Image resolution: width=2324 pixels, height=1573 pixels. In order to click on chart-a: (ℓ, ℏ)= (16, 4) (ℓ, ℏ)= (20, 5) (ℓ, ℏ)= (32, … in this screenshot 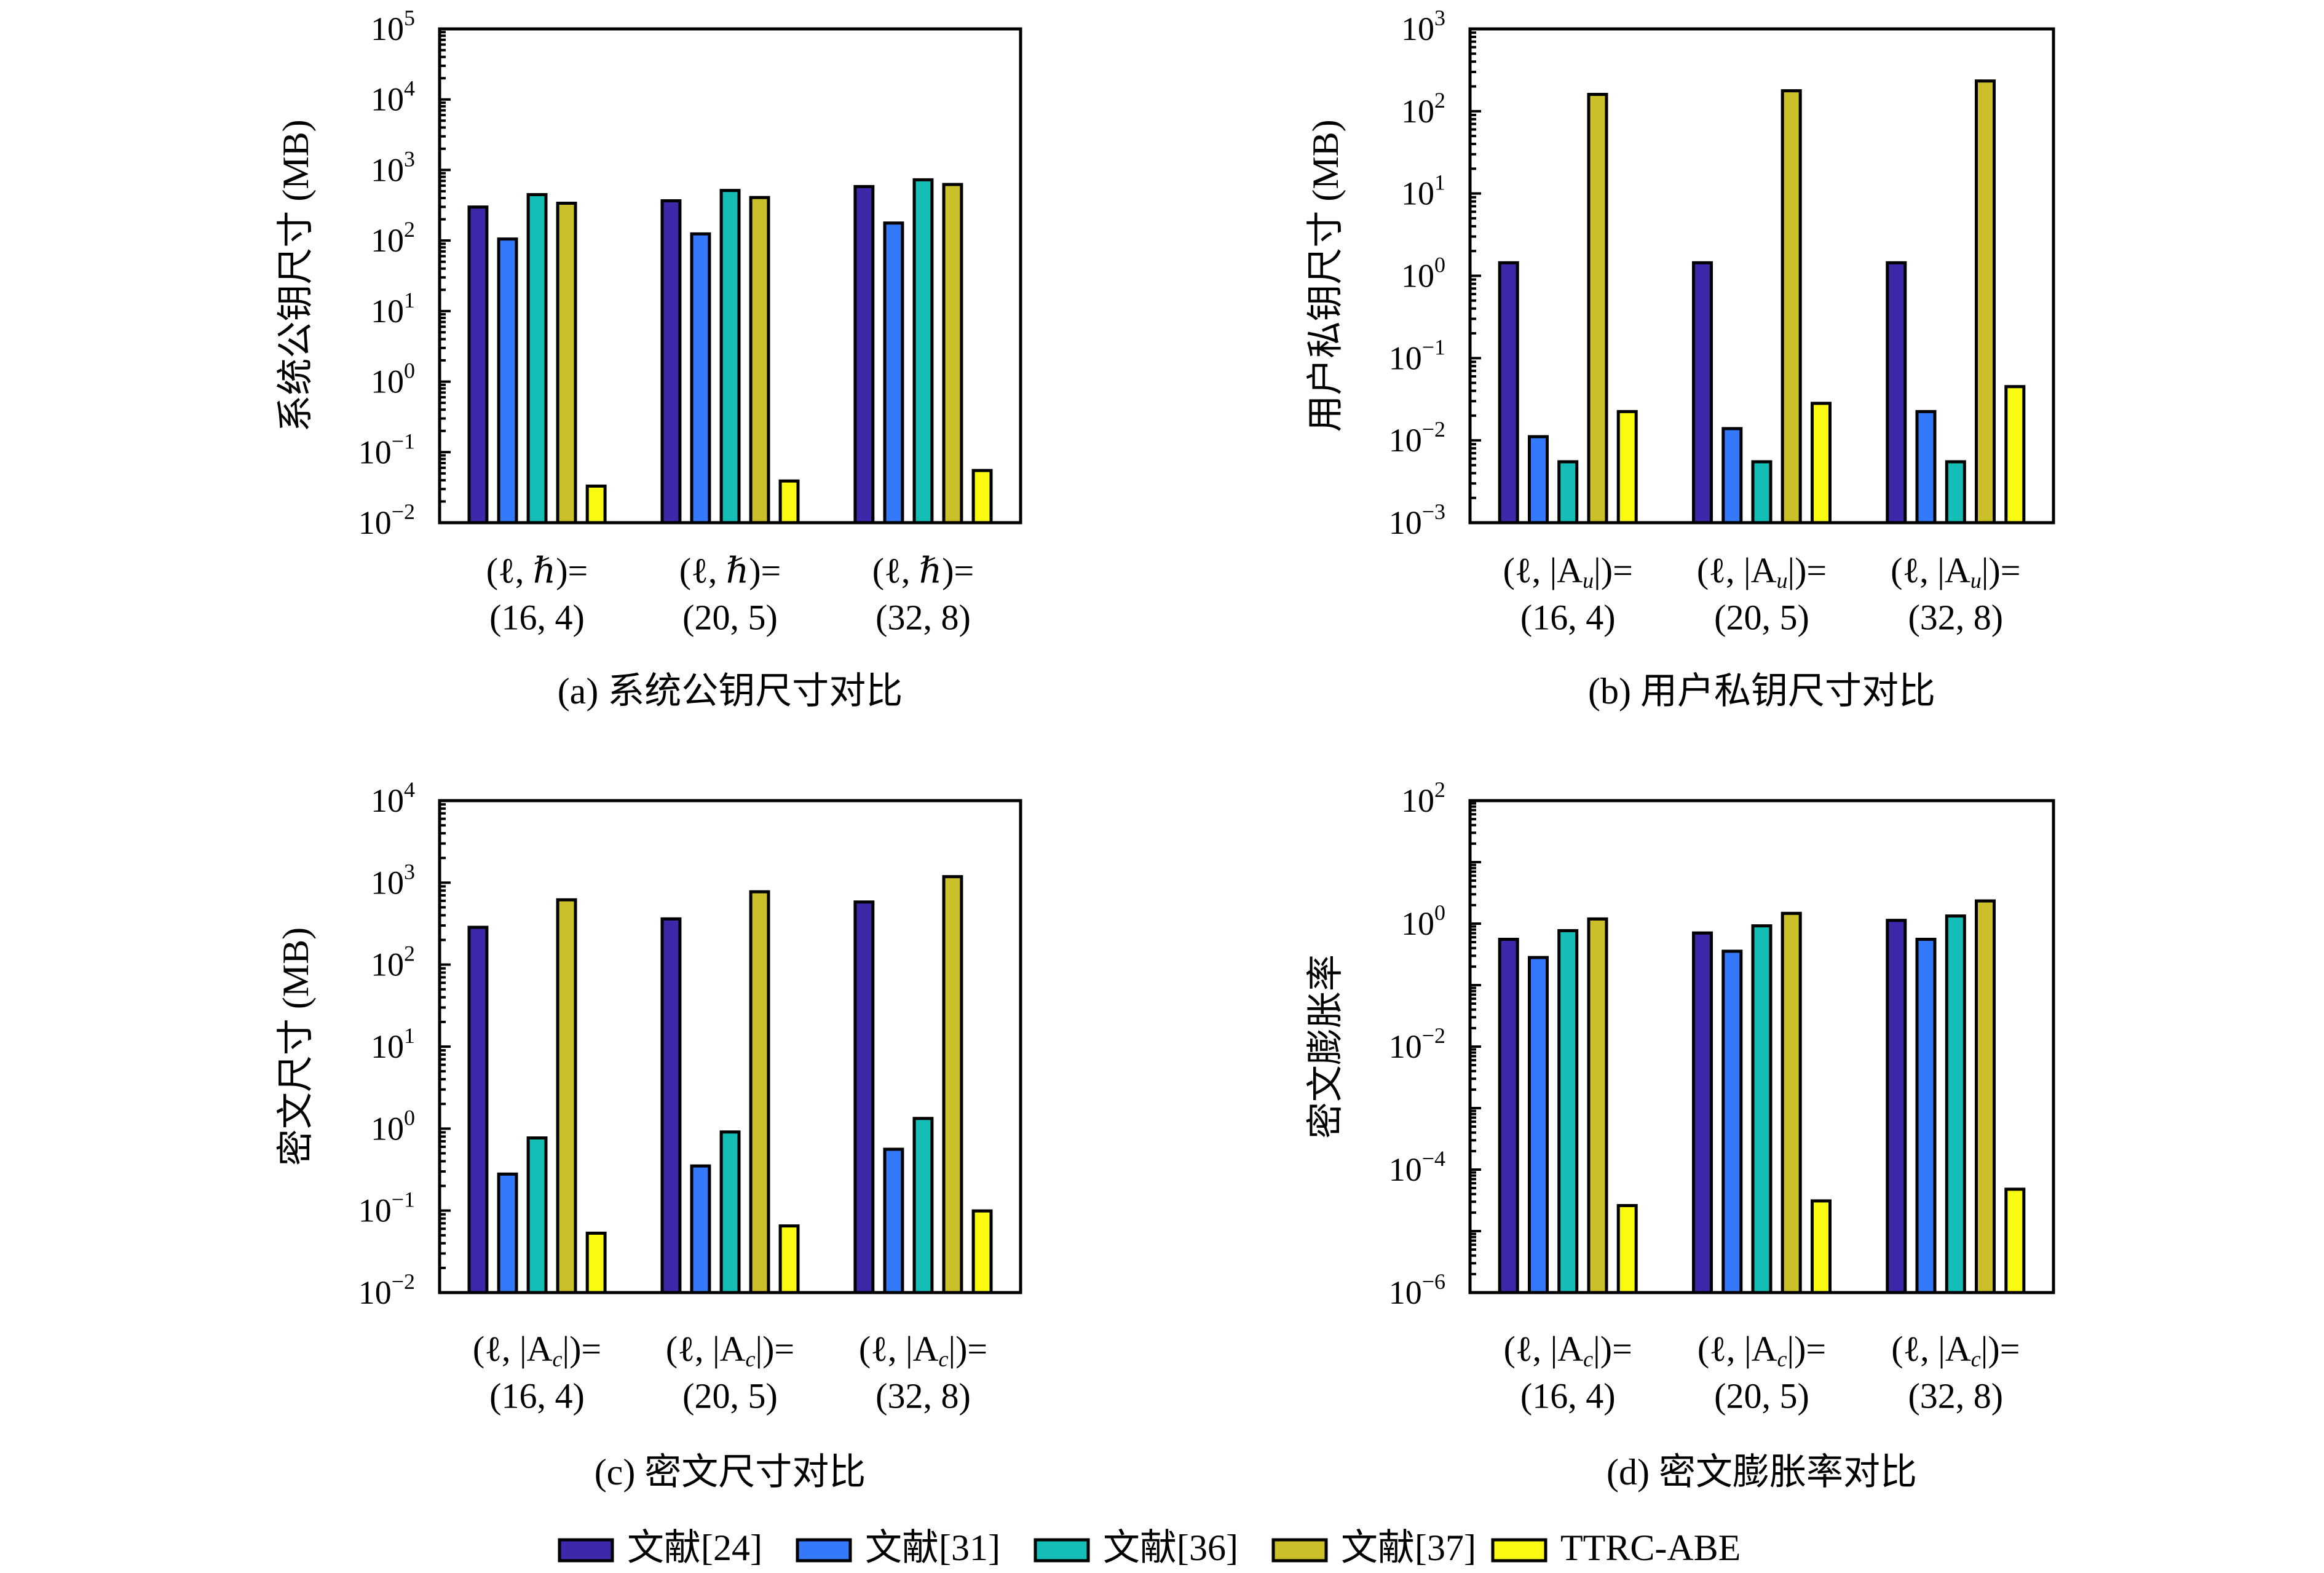, I will do `click(648, 358)`.